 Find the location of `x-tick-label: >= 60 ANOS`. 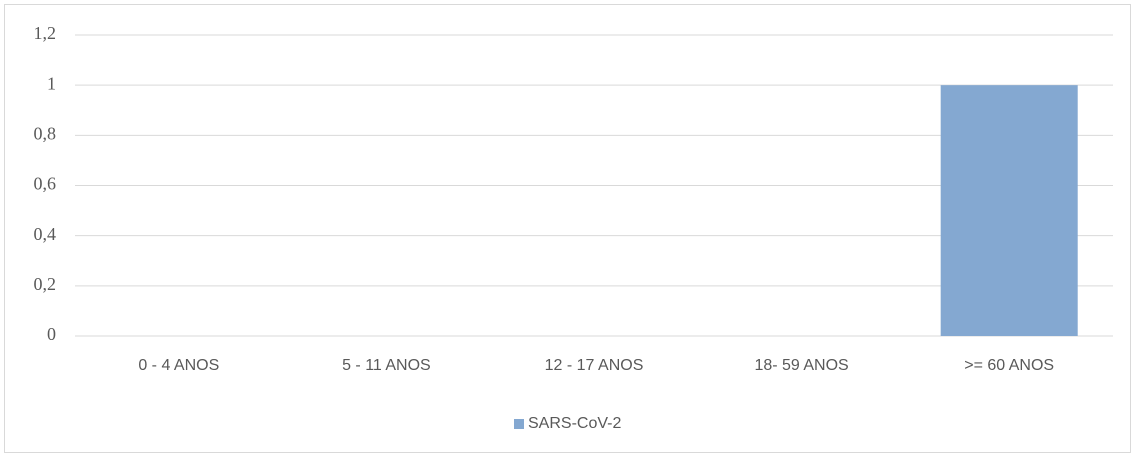

x-tick-label: >= 60 ANOS is located at coordinates (1009, 365).